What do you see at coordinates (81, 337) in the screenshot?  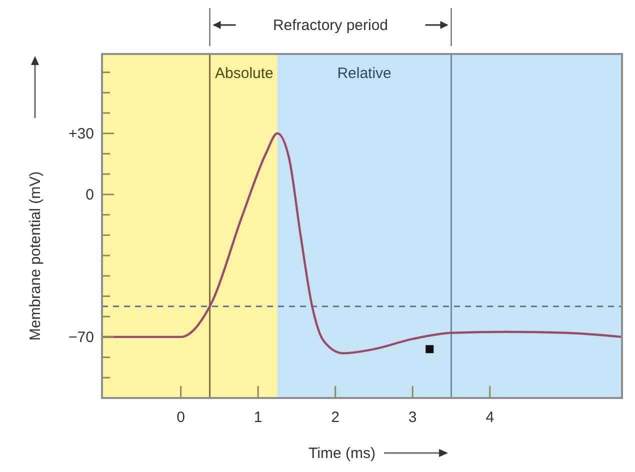 I see `y-tick-label: −70` at bounding box center [81, 337].